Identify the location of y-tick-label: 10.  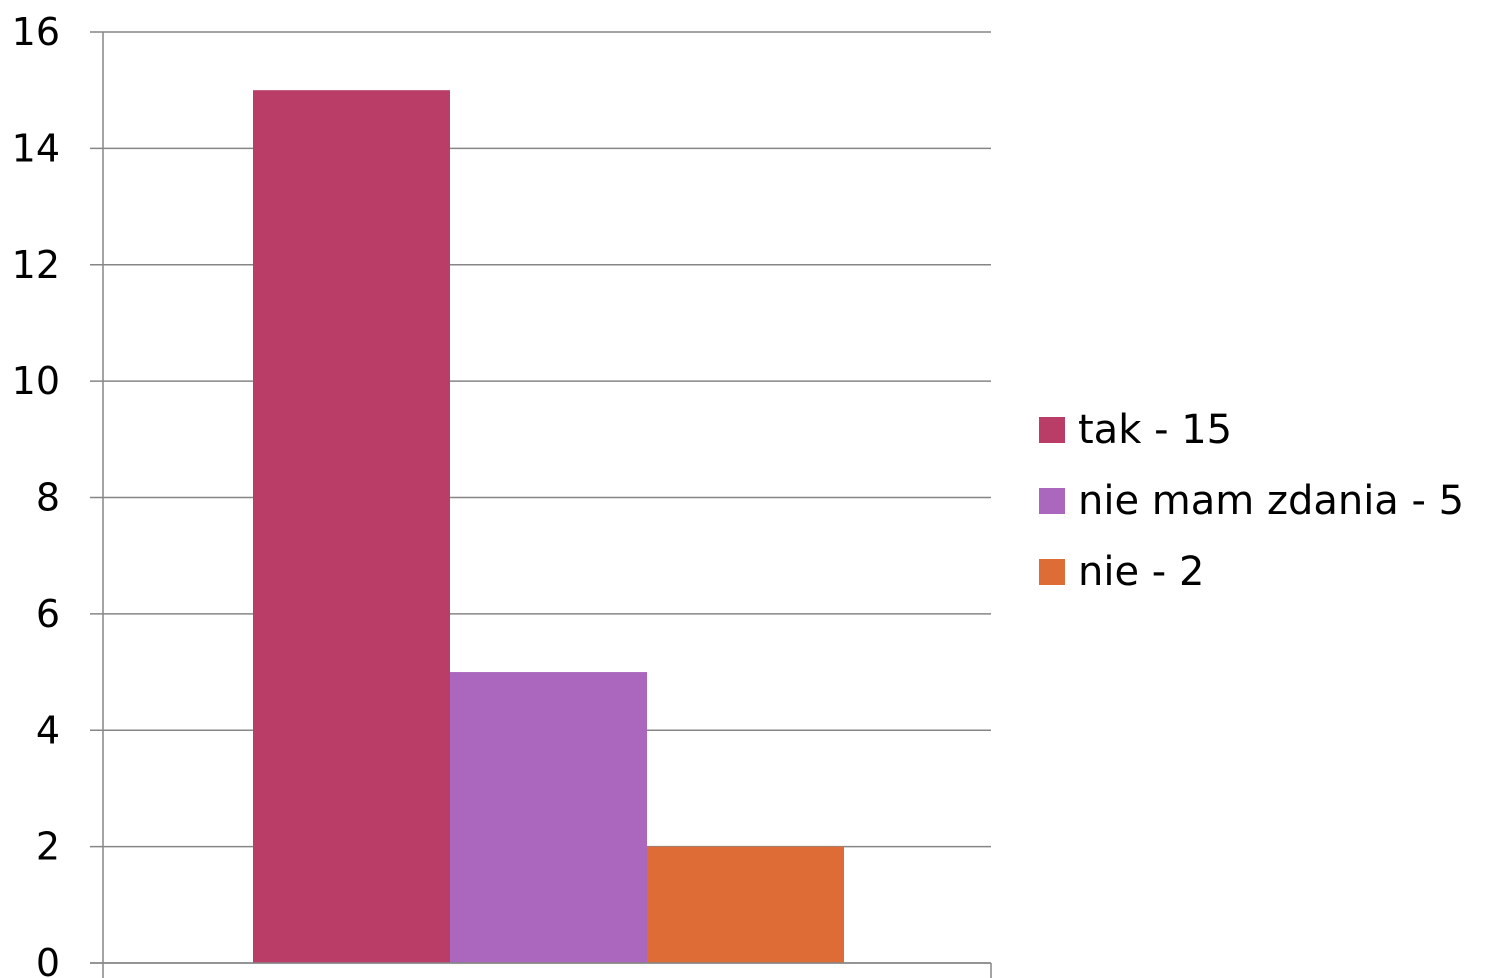
(36, 381).